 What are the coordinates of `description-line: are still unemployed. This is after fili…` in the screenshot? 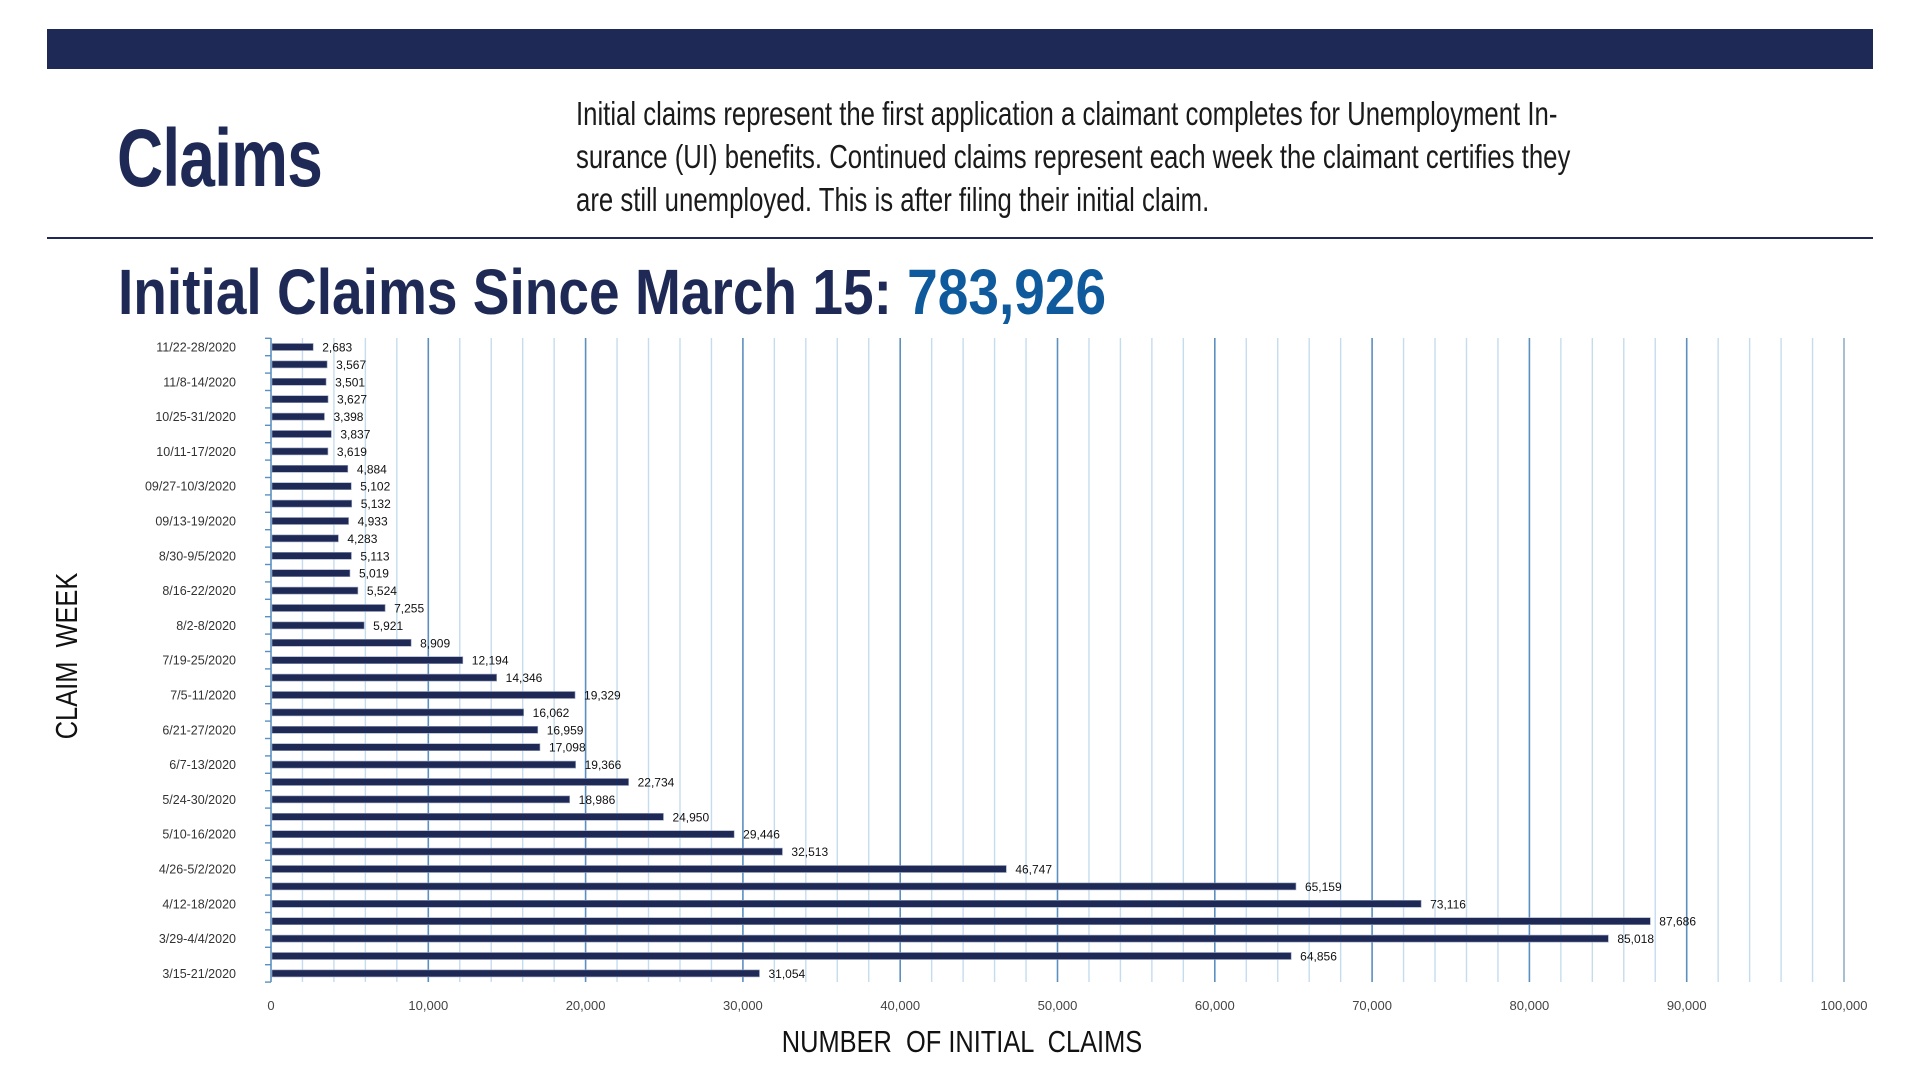 It's located at (893, 199).